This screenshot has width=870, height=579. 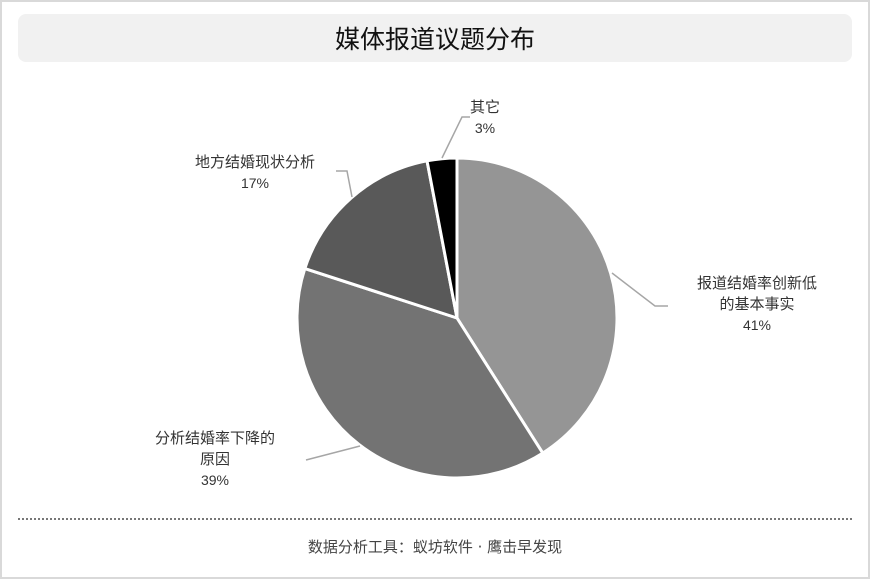 I want to click on slice-label-0: 报道结婚率创新低 的基本事实 41%, so click(x=757, y=304).